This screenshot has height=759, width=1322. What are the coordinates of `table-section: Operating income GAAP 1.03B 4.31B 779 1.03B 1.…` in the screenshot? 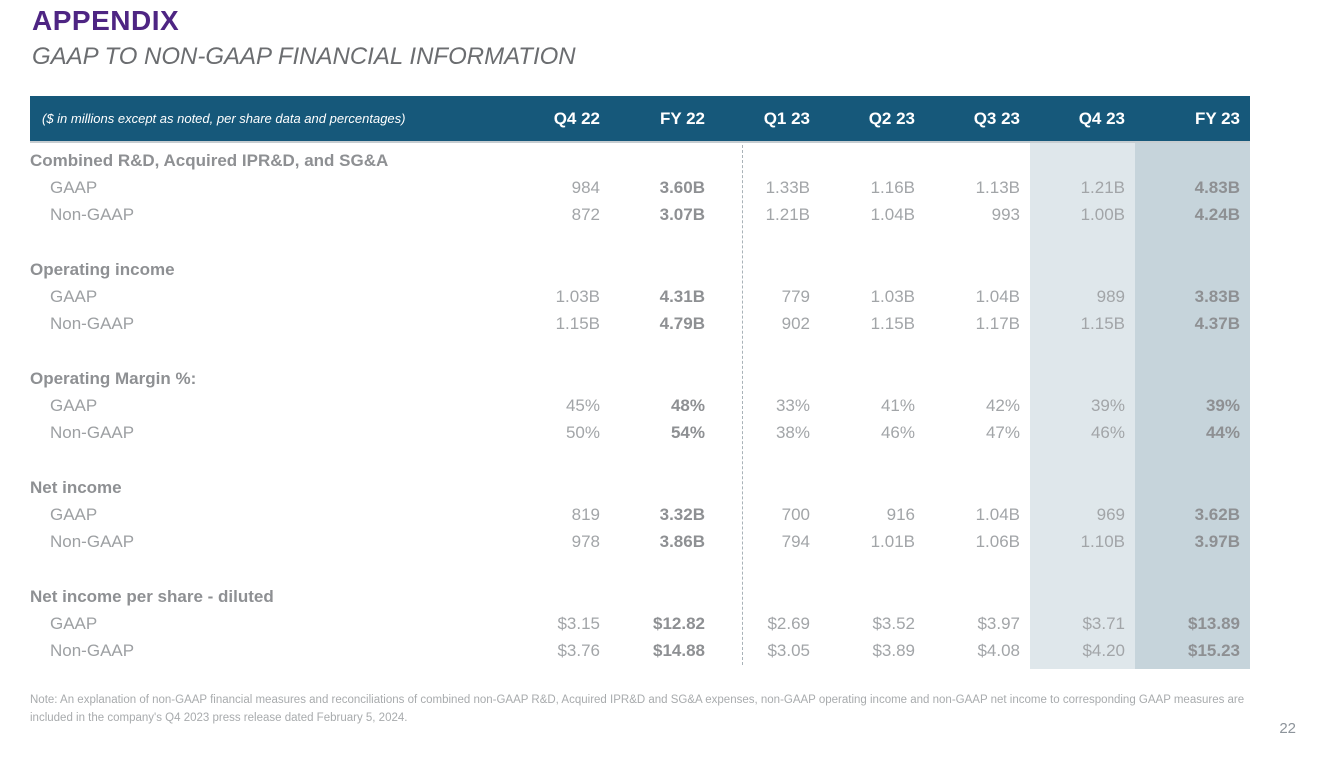 It's located at (640, 296).